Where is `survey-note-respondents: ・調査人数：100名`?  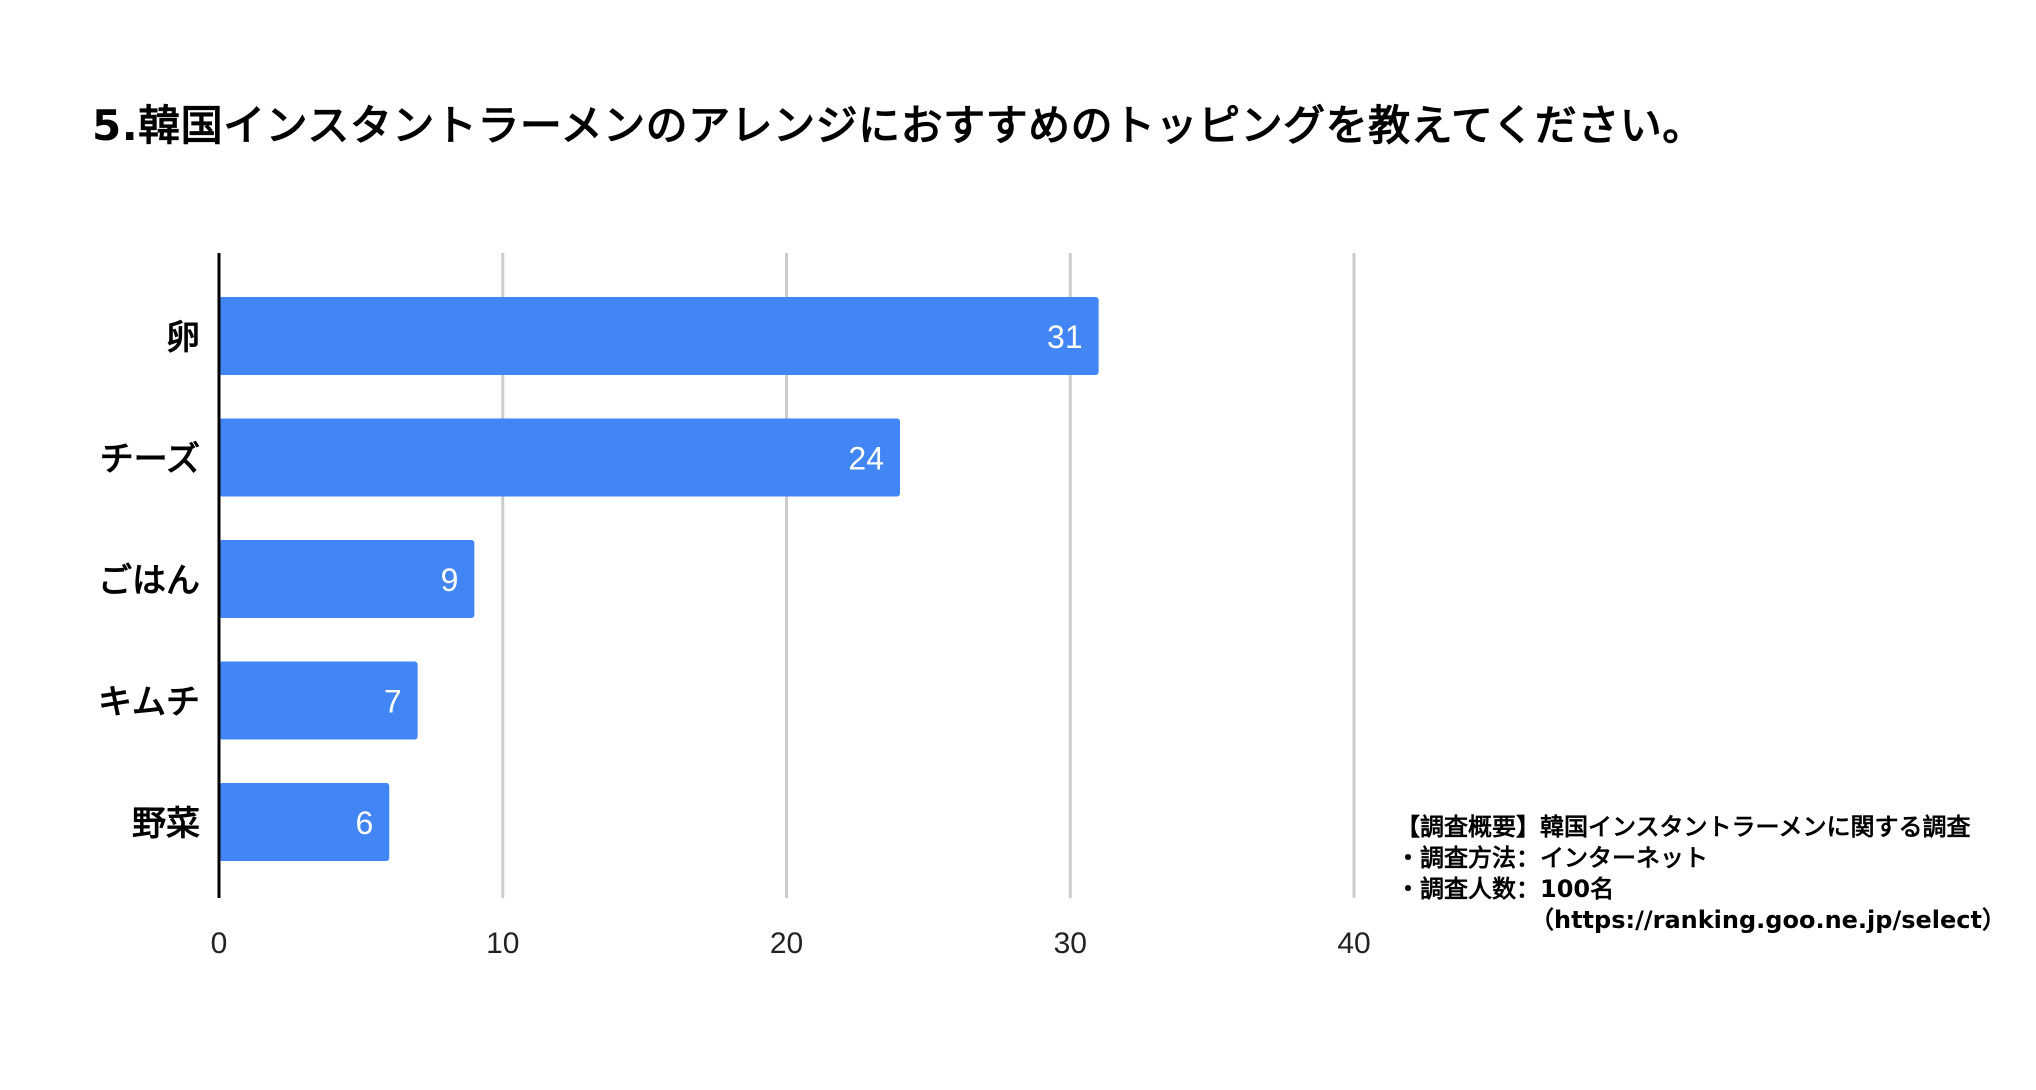
survey-note-respondents: ・調査人数：100名 is located at coordinates (1505, 889).